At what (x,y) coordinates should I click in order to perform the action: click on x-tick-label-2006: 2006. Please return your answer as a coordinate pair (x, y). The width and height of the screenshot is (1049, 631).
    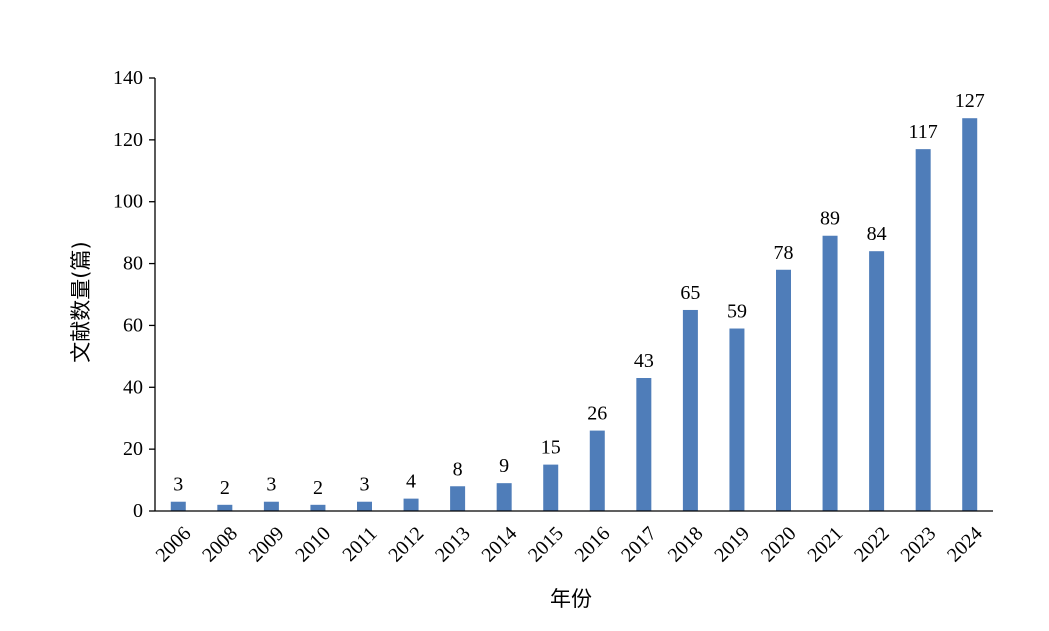
    Looking at the image, I should click on (174, 545).